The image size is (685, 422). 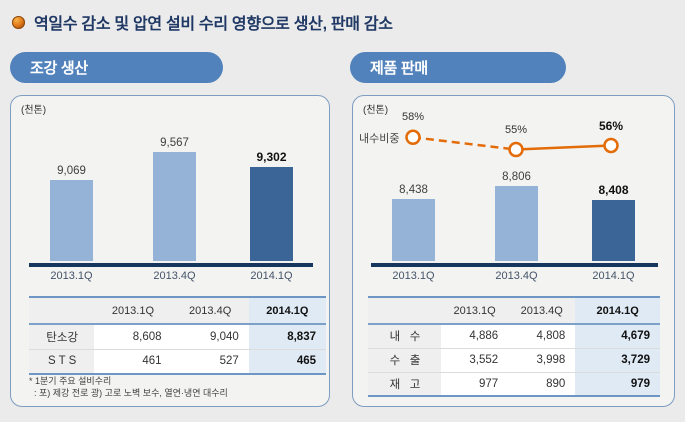 I want to click on line-segment-dashed, so click(x=464, y=143).